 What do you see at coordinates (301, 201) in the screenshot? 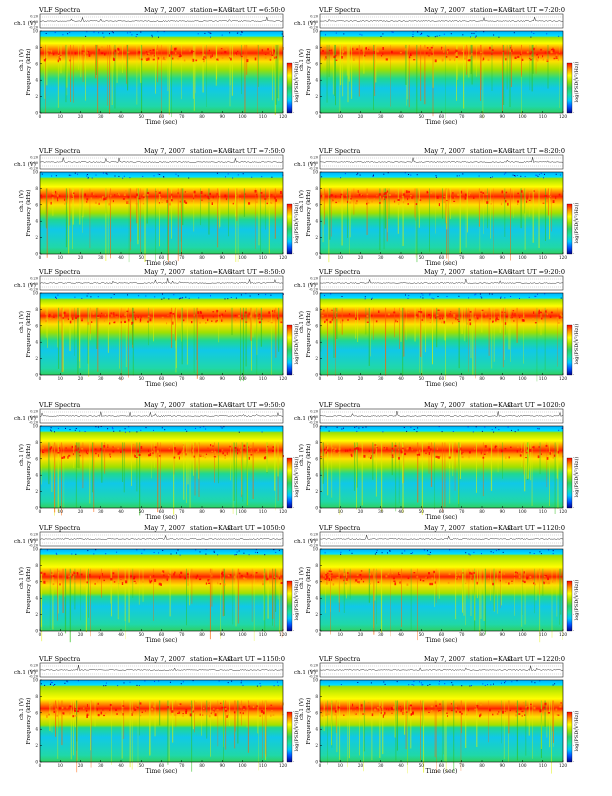
I see `channel-axis-side-label: ch.1 (V)` at bounding box center [301, 201].